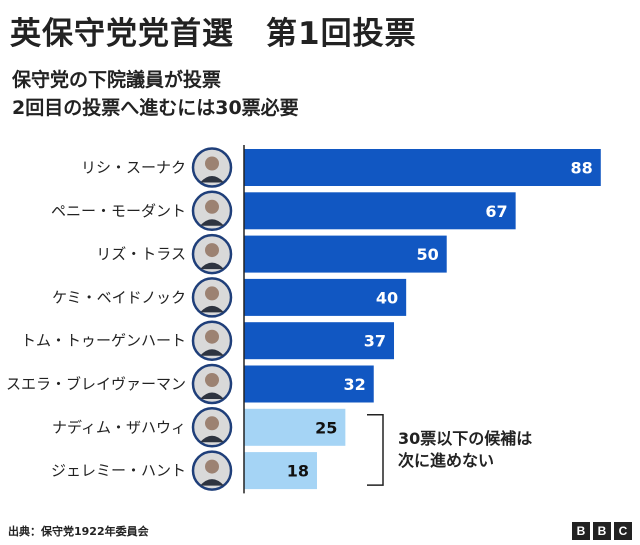 This screenshot has width=640, height=545. Describe the element at coordinates (582, 168) in the screenshot. I see `value-label-1: 88` at that location.